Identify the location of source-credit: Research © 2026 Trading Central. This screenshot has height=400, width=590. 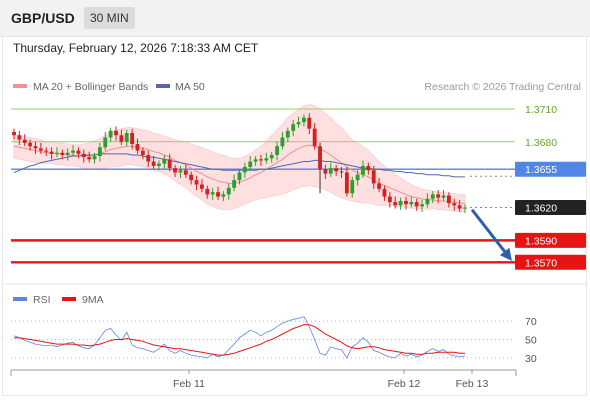
(502, 87).